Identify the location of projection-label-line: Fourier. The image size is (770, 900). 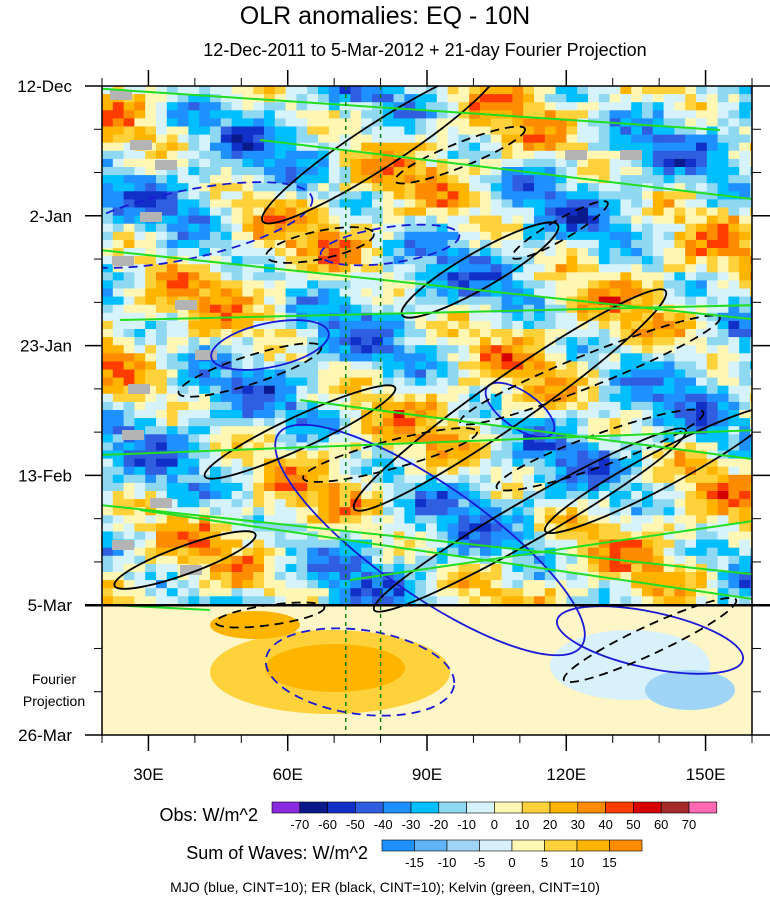
(54, 679).